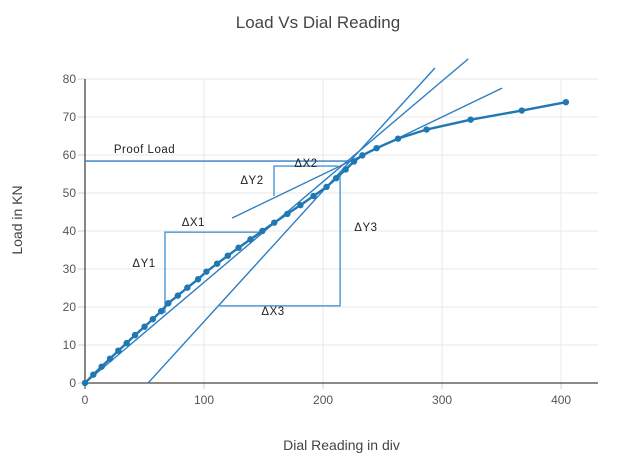  Describe the element at coordinates (70, 231) in the screenshot. I see `y-tick-label: 40` at that location.